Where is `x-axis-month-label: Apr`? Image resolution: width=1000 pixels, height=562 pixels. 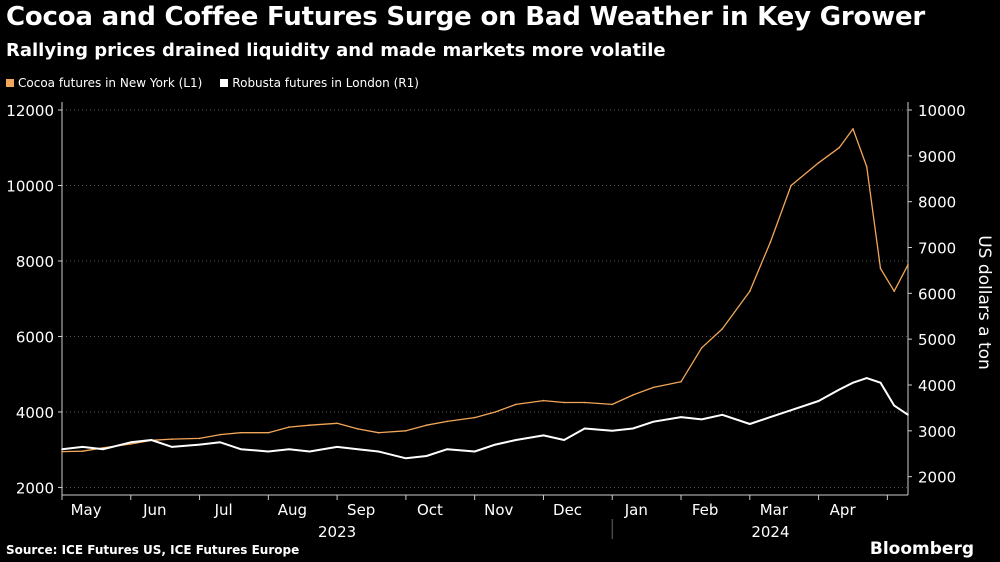
x-axis-month-label: Apr is located at coordinates (843, 510).